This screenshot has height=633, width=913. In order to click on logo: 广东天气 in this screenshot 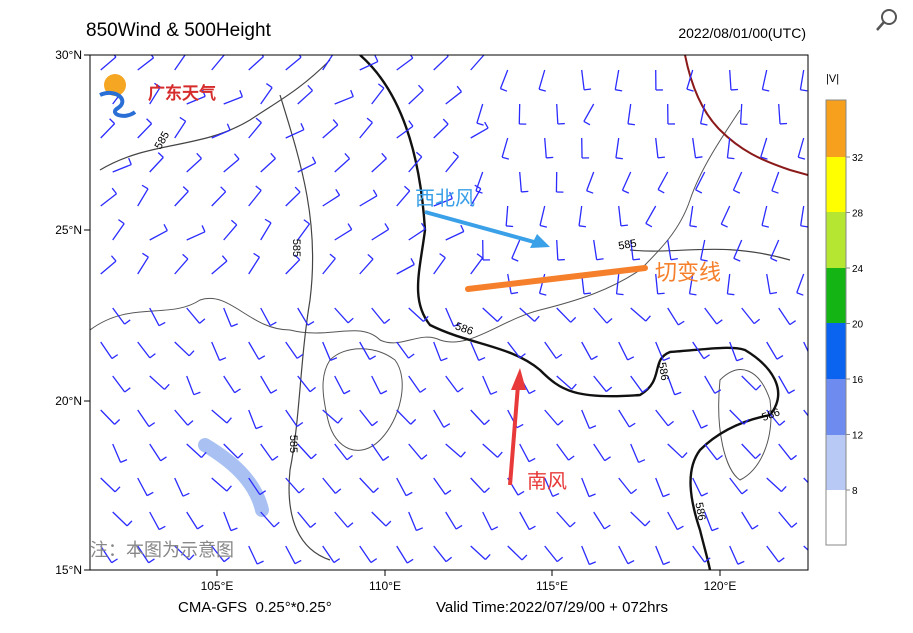, I will do `click(157, 96)`.